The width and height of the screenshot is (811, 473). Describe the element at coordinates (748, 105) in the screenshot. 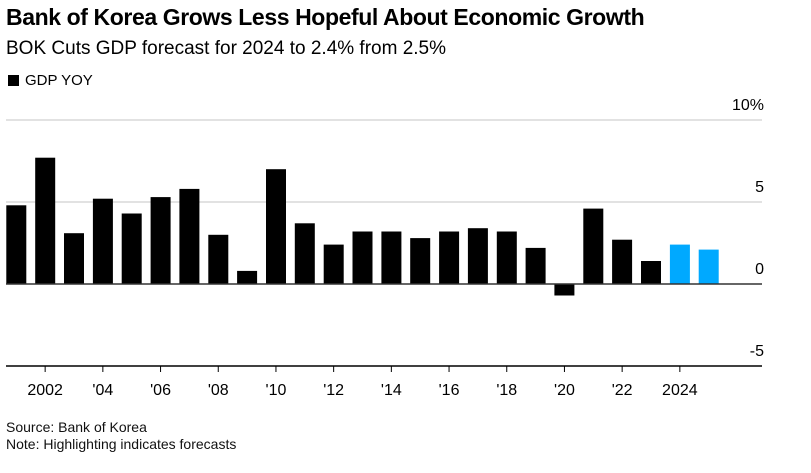

I see `y-tick-label: 10%` at that location.